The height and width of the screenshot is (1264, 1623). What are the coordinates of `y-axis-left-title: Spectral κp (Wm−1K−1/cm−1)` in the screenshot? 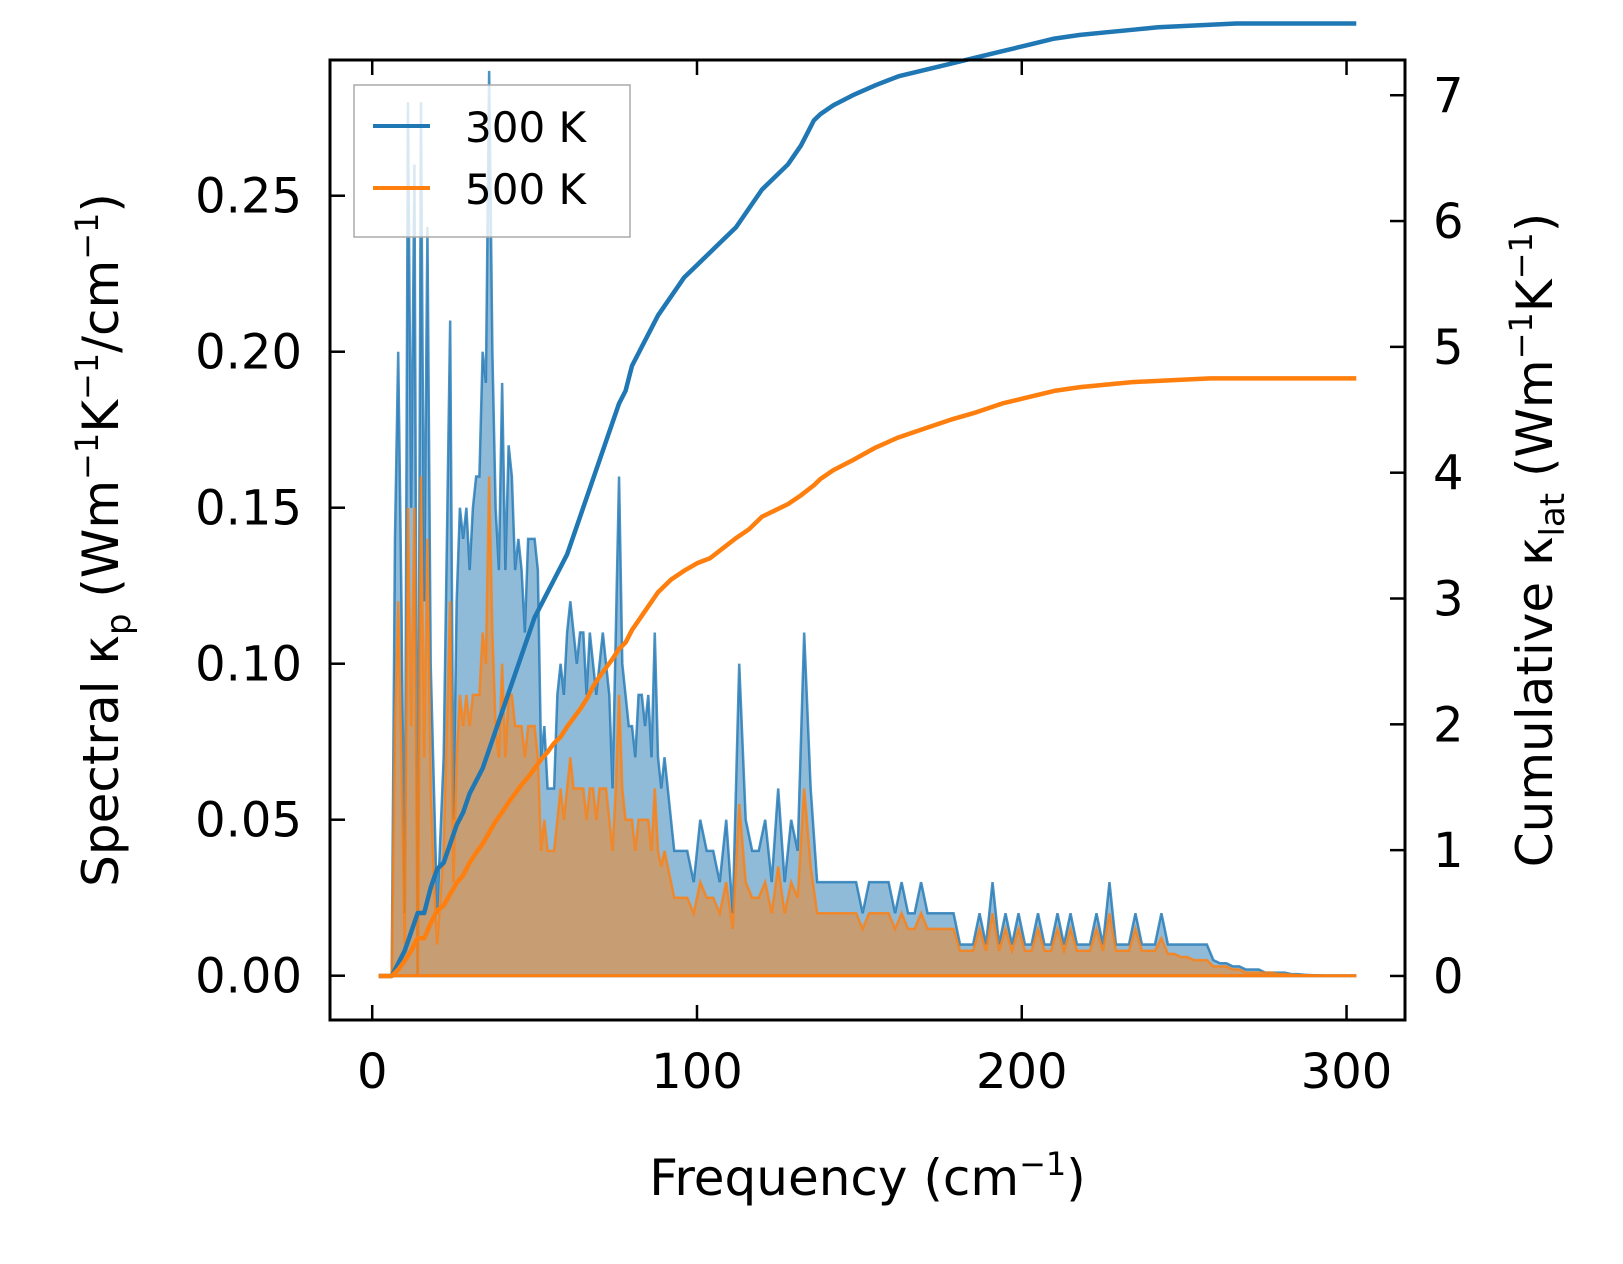 It's located at (103, 540).